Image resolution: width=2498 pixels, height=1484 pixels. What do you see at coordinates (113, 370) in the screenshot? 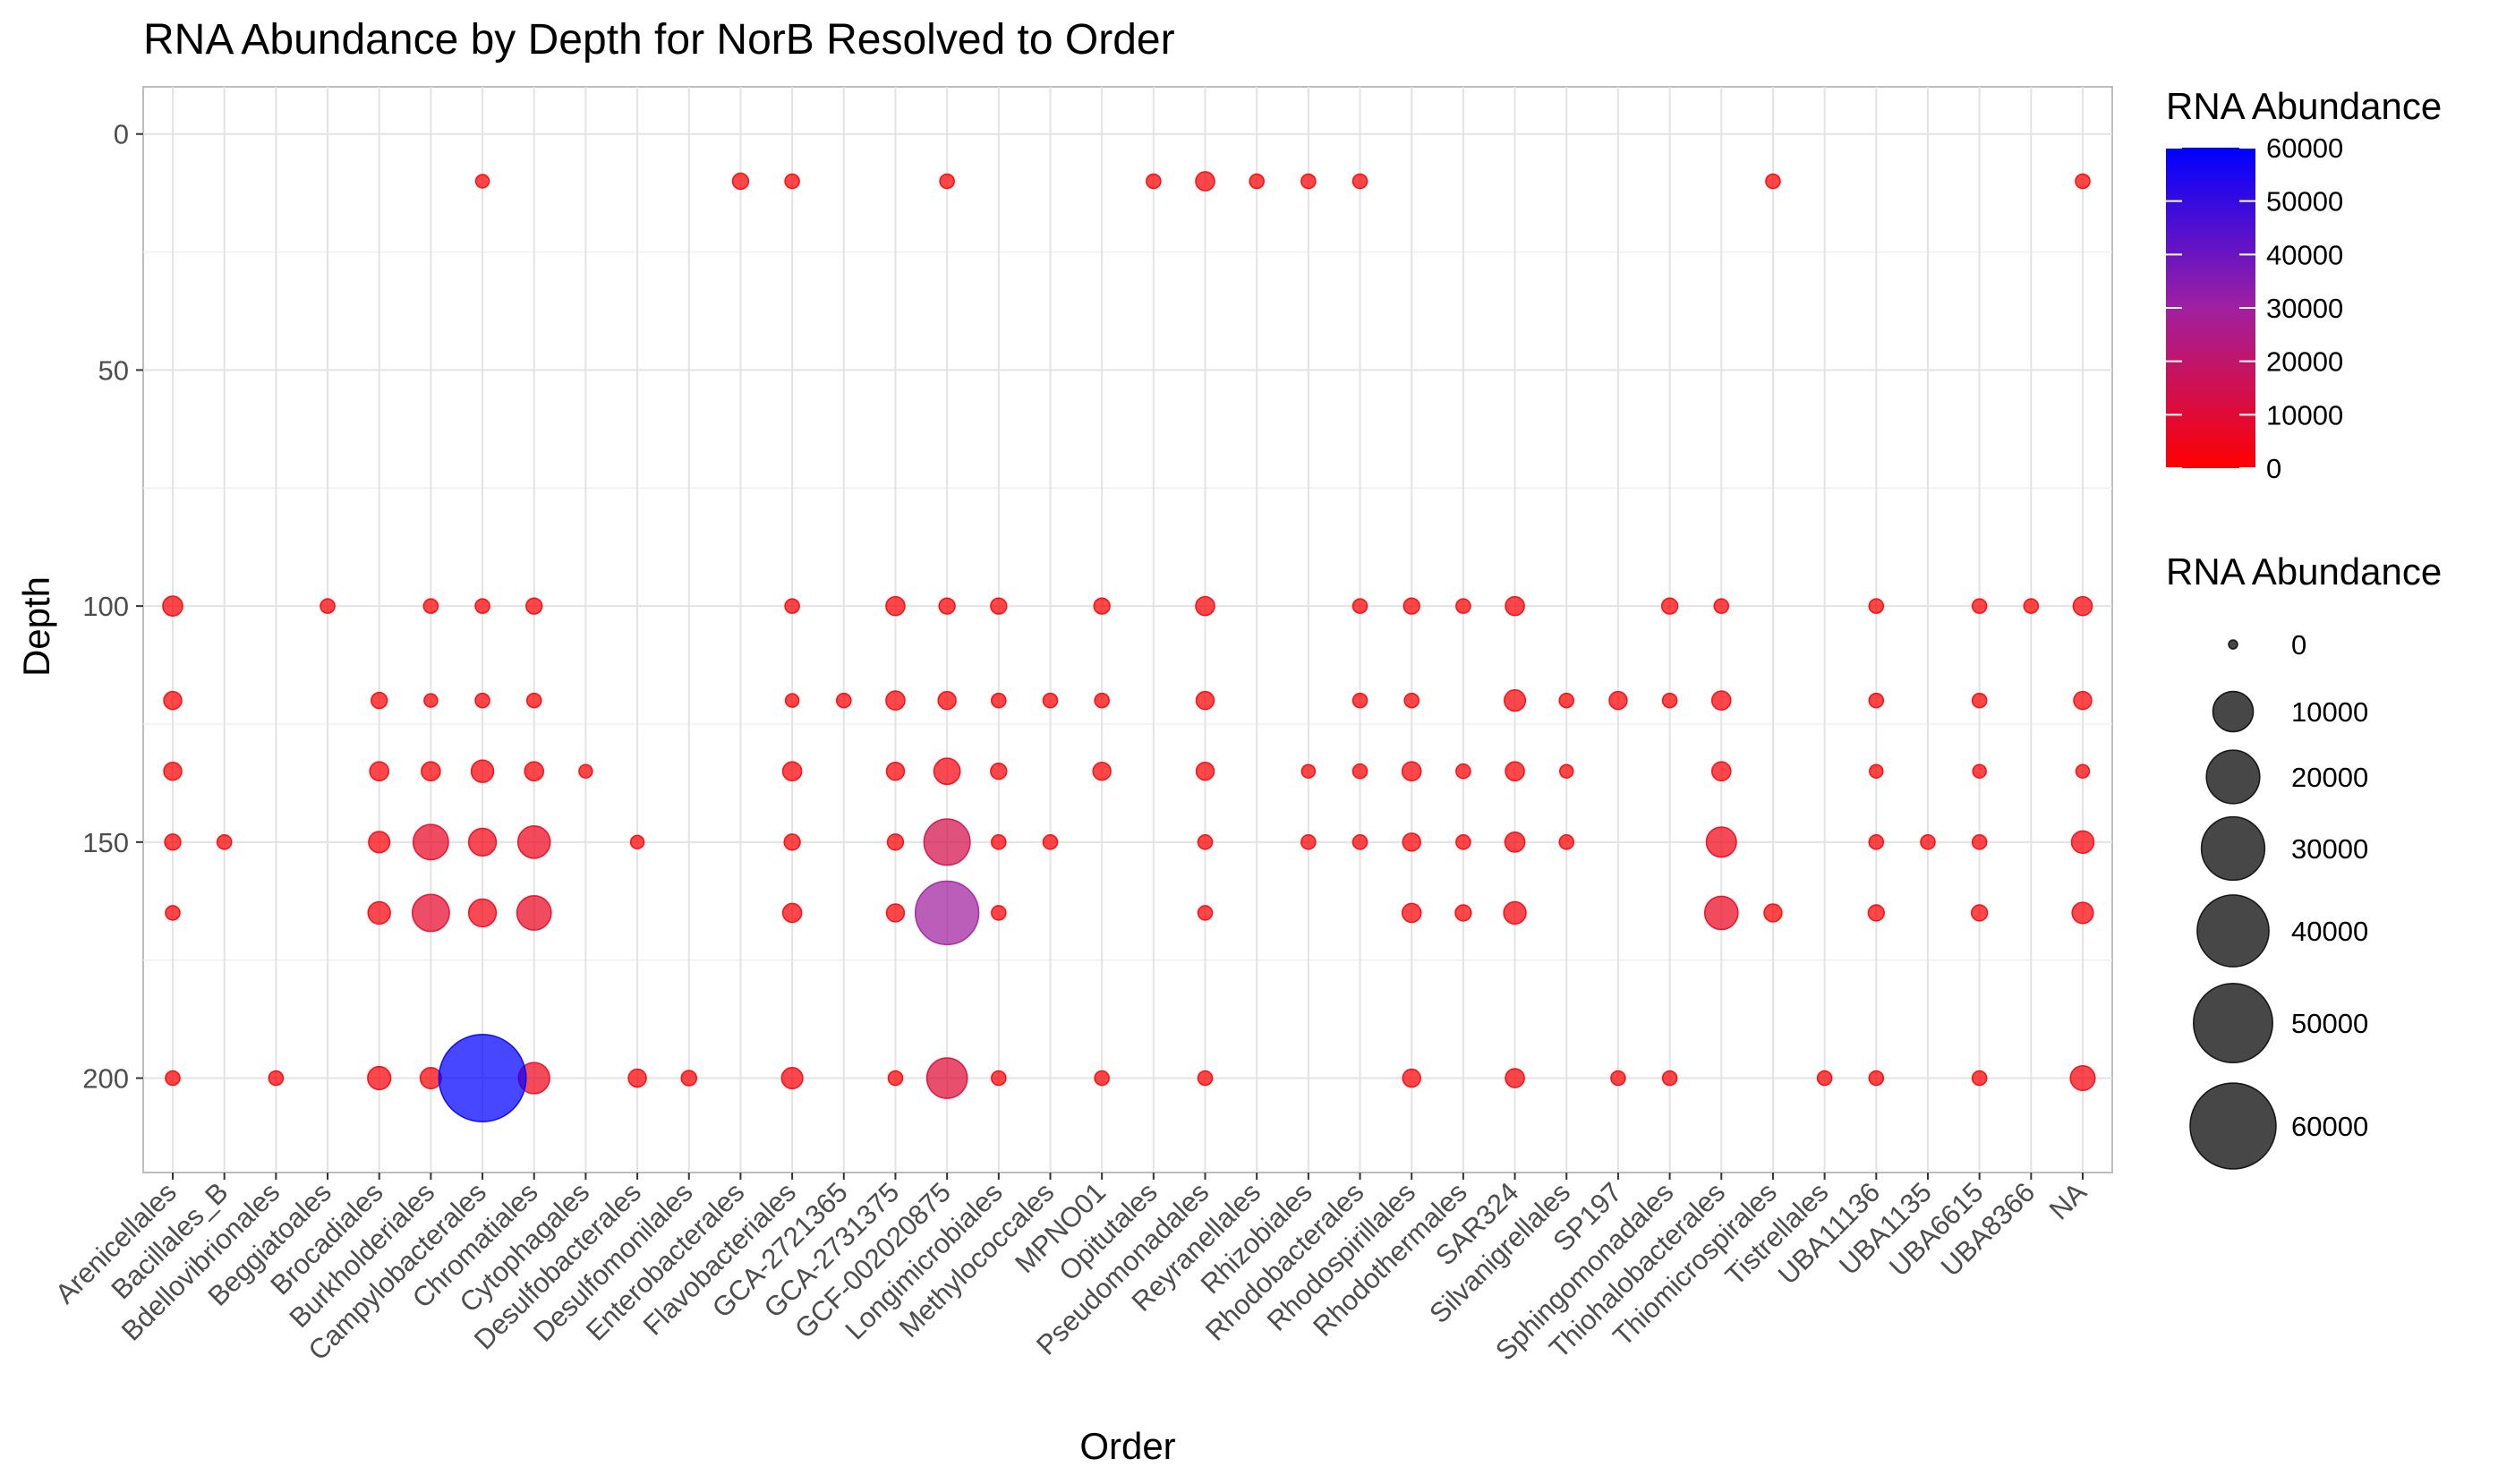
I see `y-tick-label: 50` at bounding box center [113, 370].